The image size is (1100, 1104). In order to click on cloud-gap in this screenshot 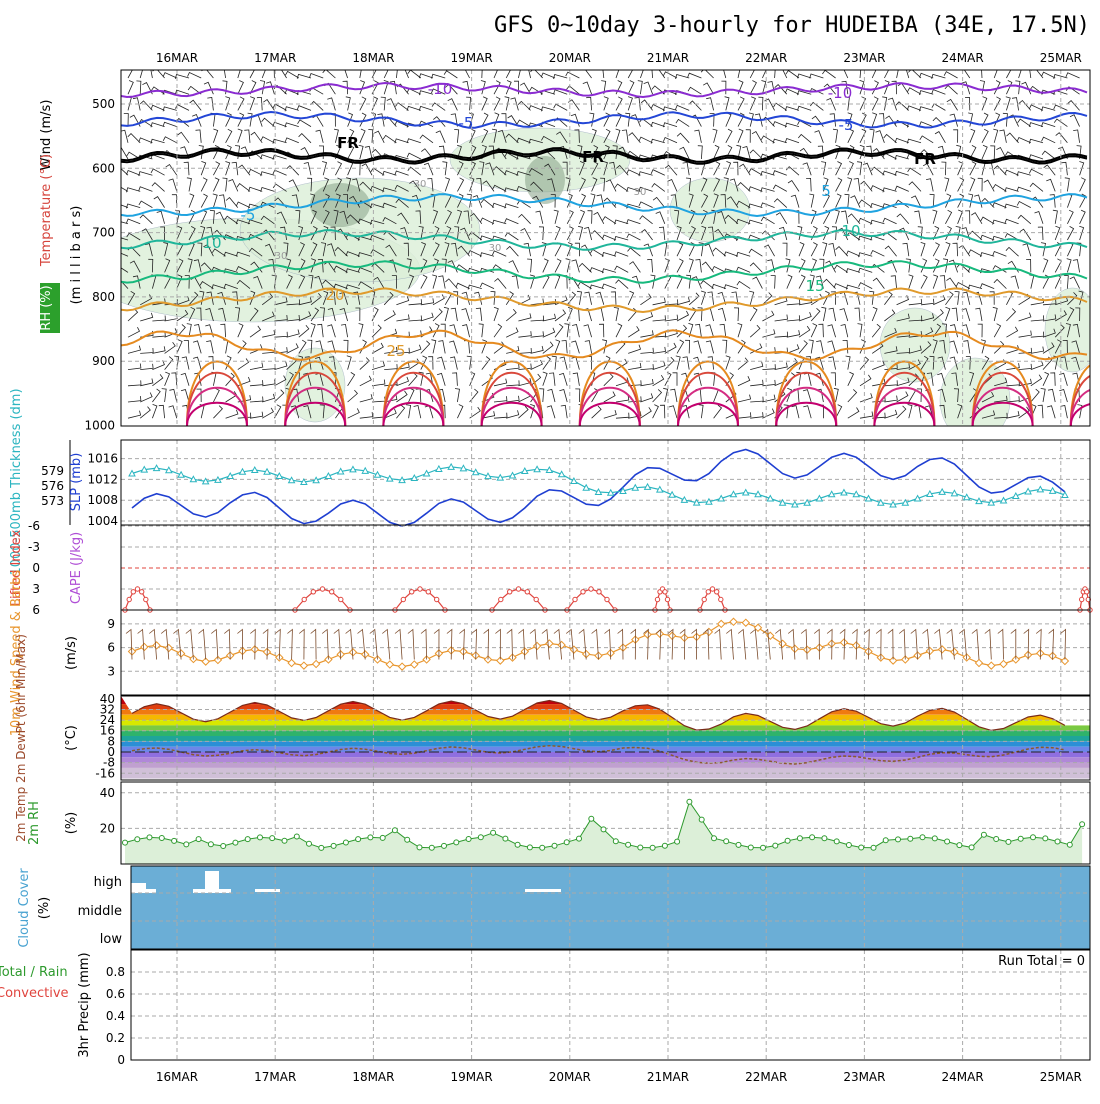, I will do `click(212, 881)`.